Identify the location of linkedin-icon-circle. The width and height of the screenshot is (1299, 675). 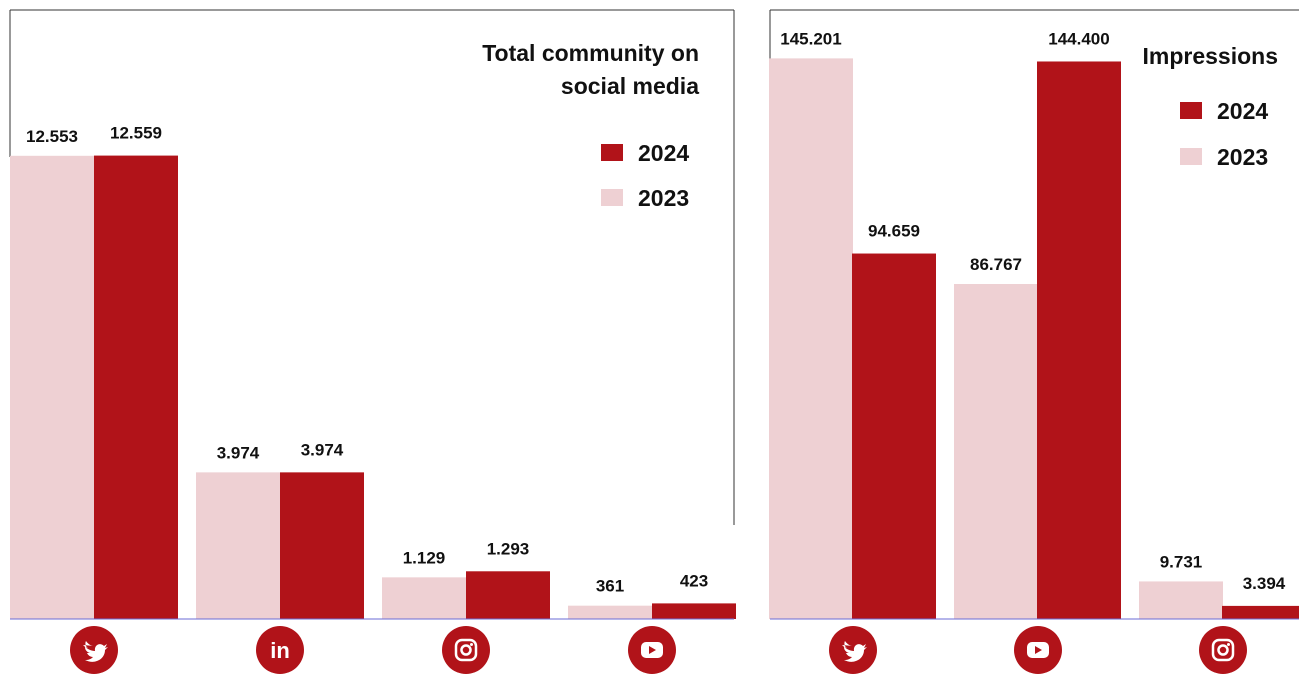
(280, 650).